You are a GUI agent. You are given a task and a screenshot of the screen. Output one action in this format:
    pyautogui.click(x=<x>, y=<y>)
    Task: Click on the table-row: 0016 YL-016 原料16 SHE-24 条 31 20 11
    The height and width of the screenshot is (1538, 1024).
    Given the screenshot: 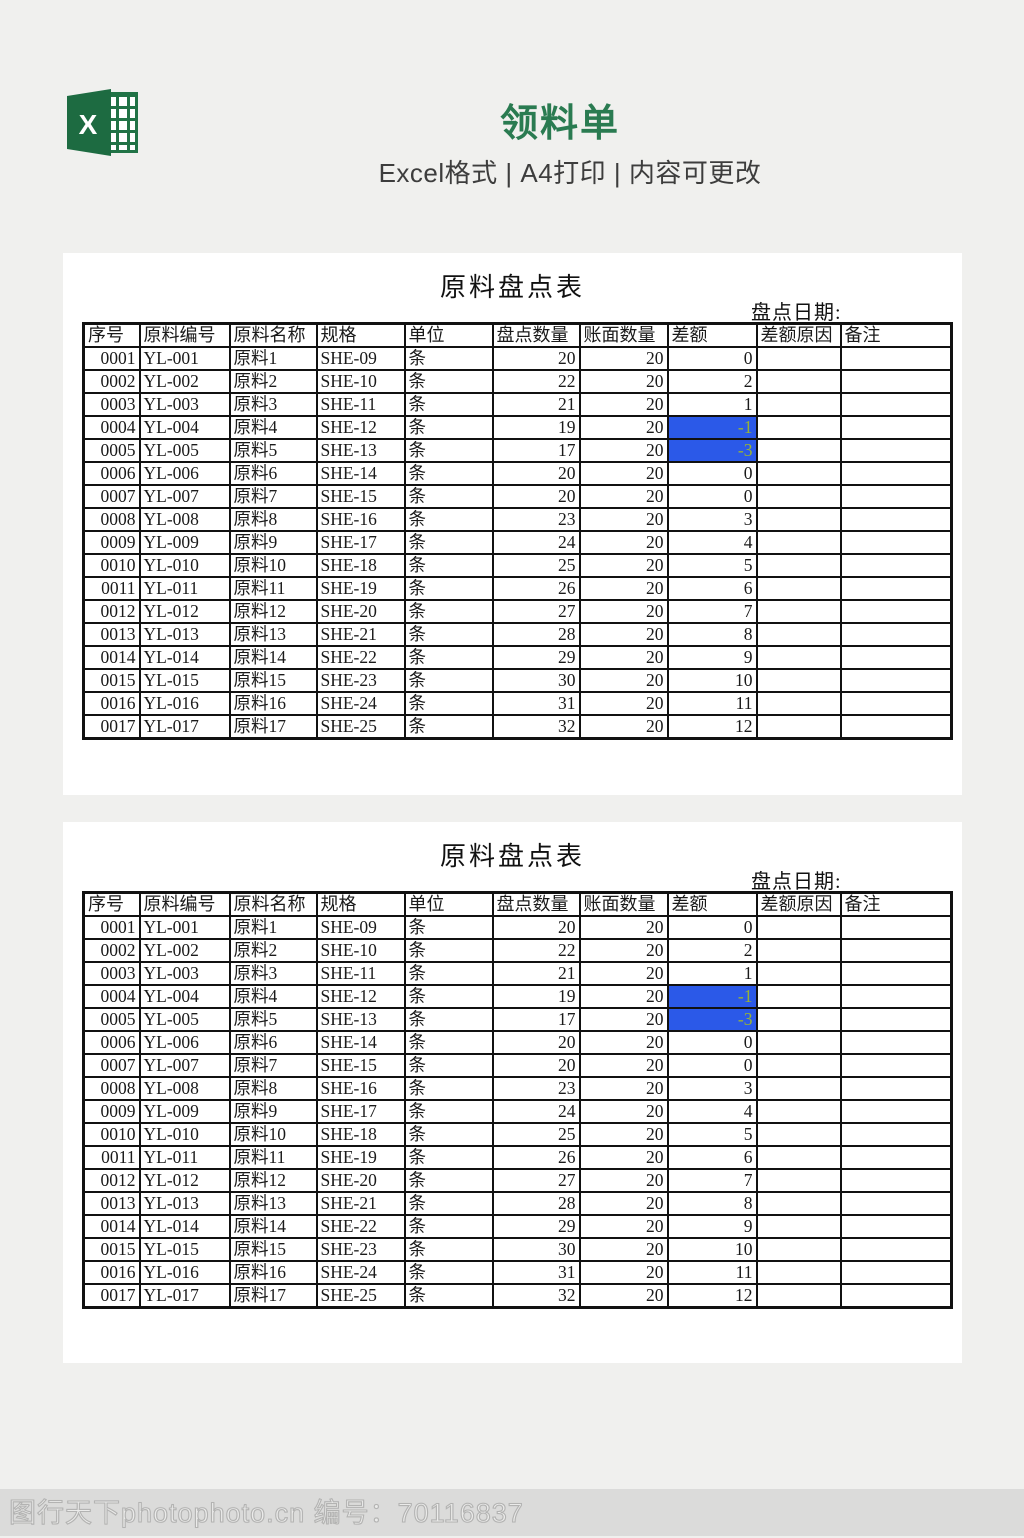 What is the action you would take?
    pyautogui.click(x=517, y=1272)
    